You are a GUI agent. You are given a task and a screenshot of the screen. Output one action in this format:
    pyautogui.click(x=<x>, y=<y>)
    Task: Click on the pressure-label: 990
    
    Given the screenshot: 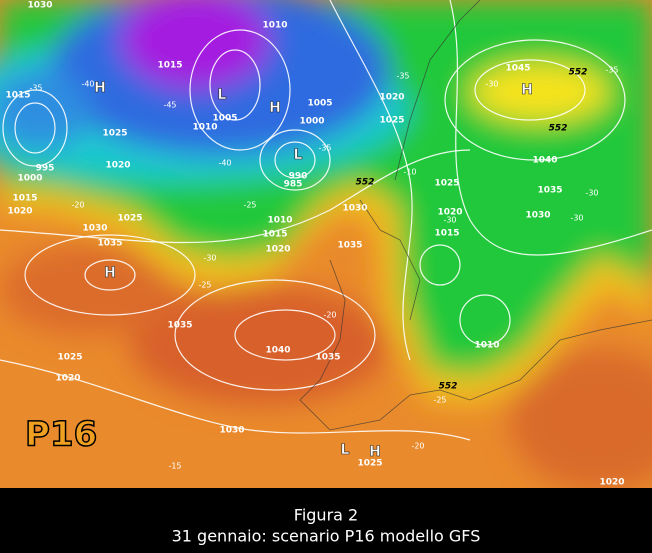 What is the action you would take?
    pyautogui.click(x=298, y=177)
    